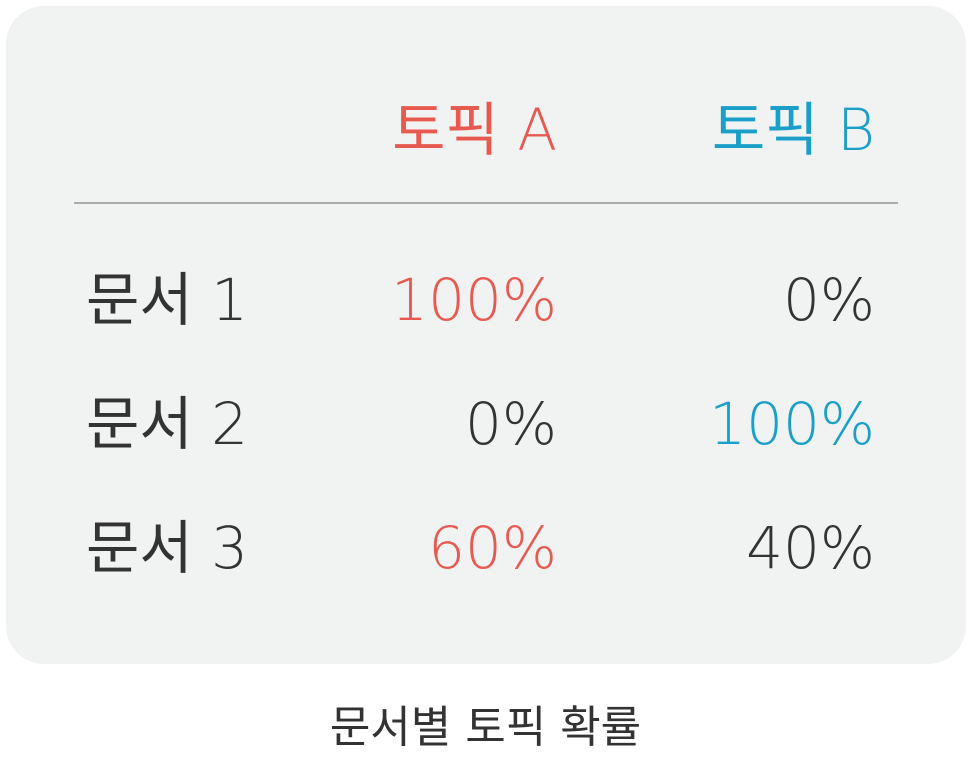 The width and height of the screenshot is (971, 767). Describe the element at coordinates (792, 424) in the screenshot. I see `cell-doc-2-topic-b: 100%` at that location.